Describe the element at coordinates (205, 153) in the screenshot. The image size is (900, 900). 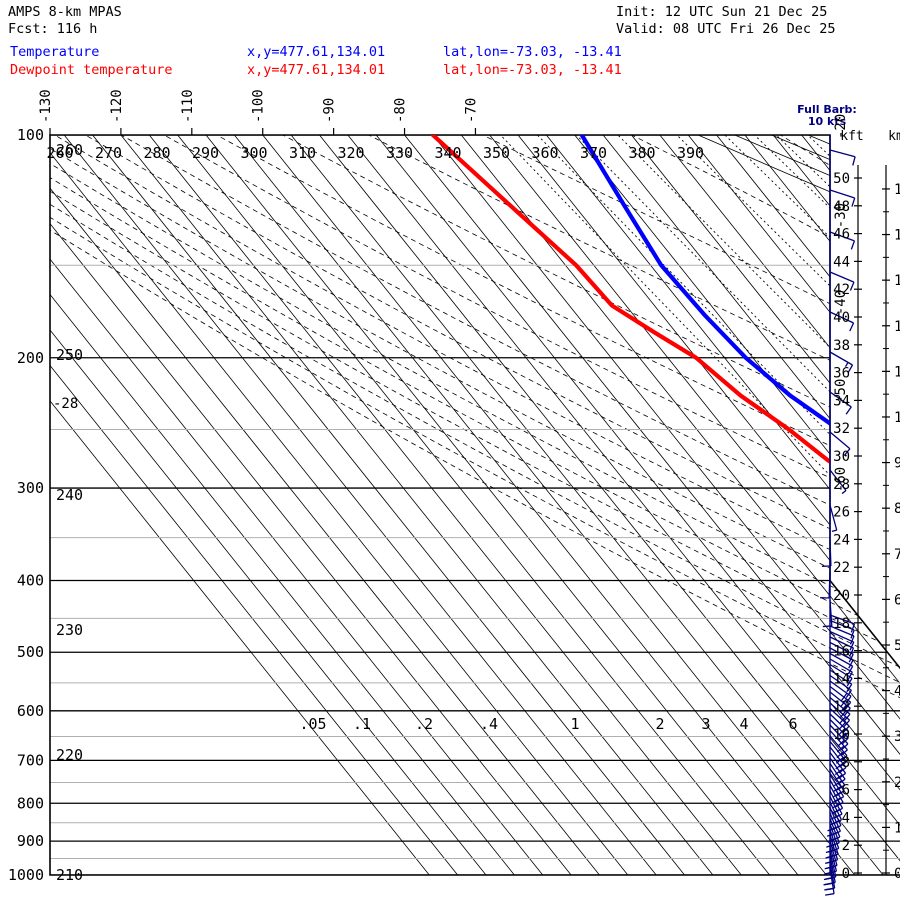
I see `theta-top-label: 290` at that location.